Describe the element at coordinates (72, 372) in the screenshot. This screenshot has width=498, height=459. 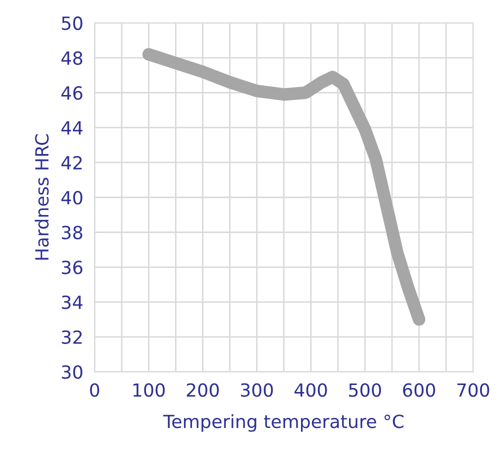
I see `y-tick-label: 30` at that location.